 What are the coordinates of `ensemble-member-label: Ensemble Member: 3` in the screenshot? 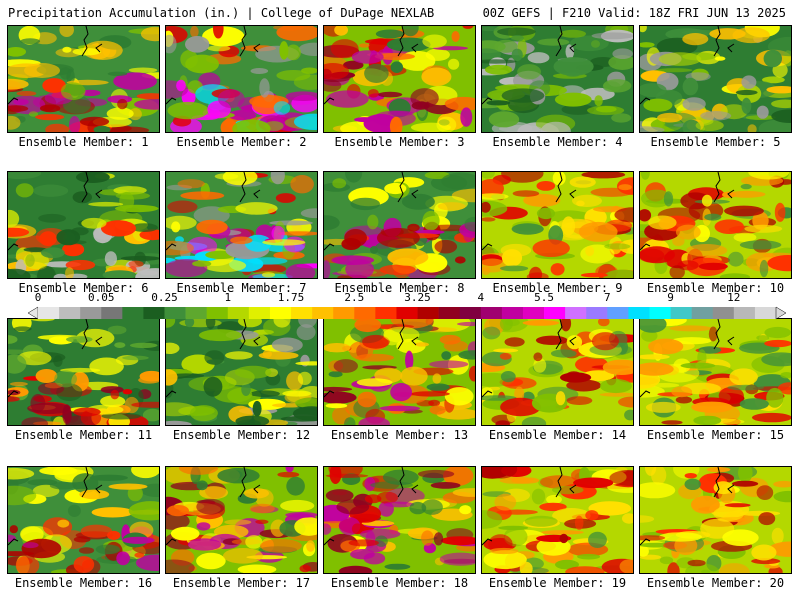 It's located at (399, 142).